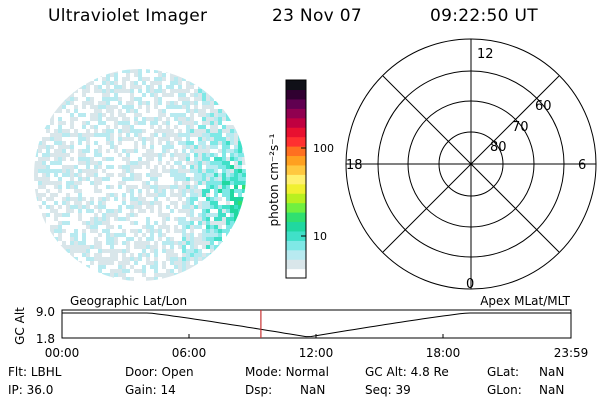  Describe the element at coordinates (525, 301) in the screenshot. I see `timeline-right-label: Apex MLat/MLT` at that location.